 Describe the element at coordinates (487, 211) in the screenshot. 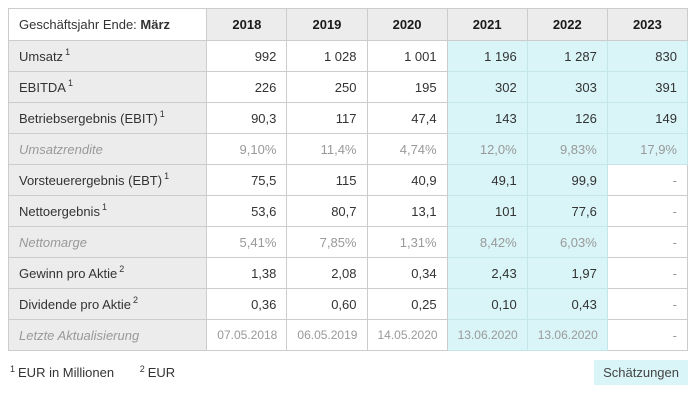

I see `cell-2021: 101` at that location.